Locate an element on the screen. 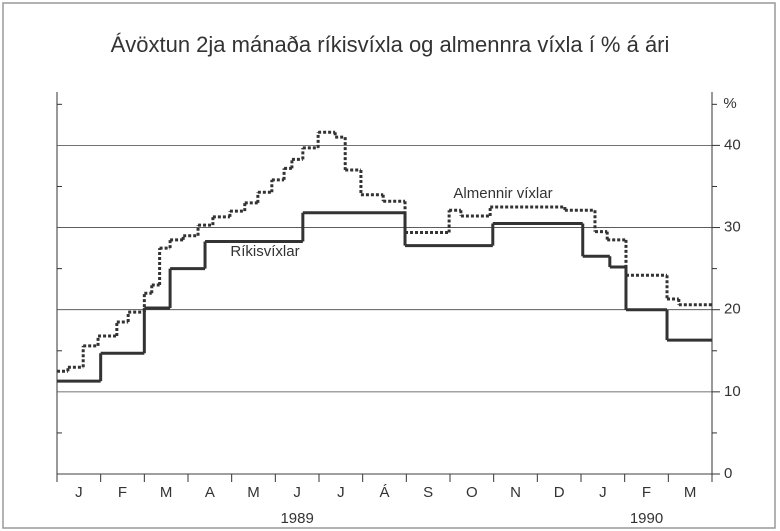 The image size is (780, 531). y-tick-label: 10 is located at coordinates (732, 391).